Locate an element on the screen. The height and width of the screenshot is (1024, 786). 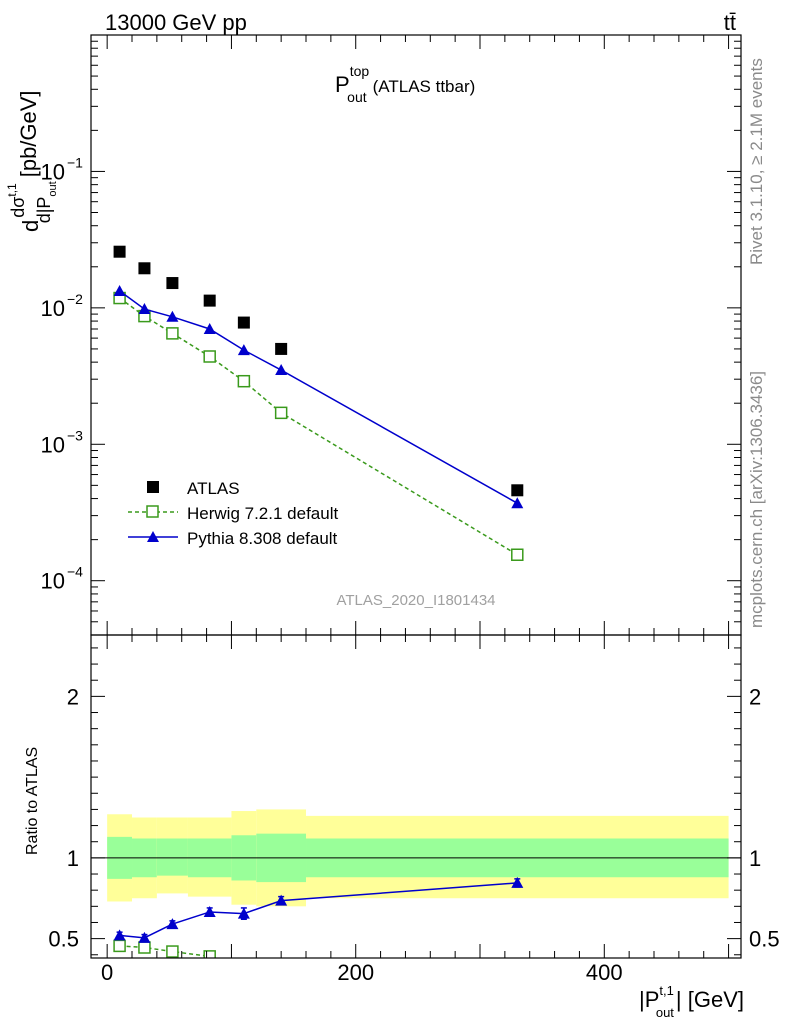
legend-herwig-label: Herwig 7.2.1 default is located at coordinates (262, 513).